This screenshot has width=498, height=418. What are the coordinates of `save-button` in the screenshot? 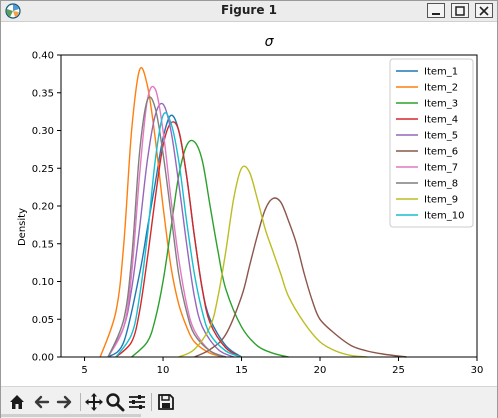 It's located at (166, 402).